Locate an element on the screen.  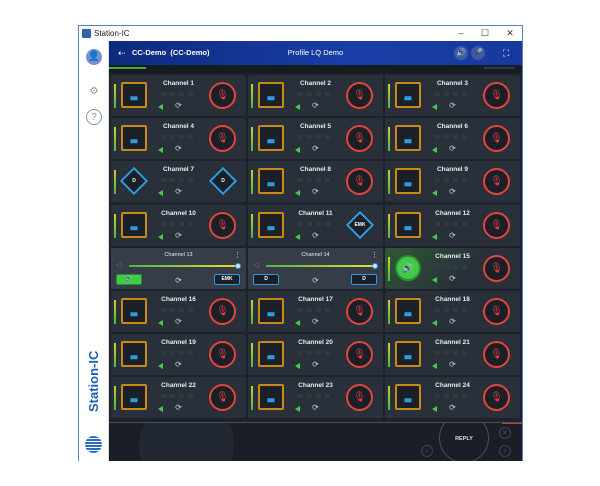
previous-button: ‹ is located at coordinates (427, 451).